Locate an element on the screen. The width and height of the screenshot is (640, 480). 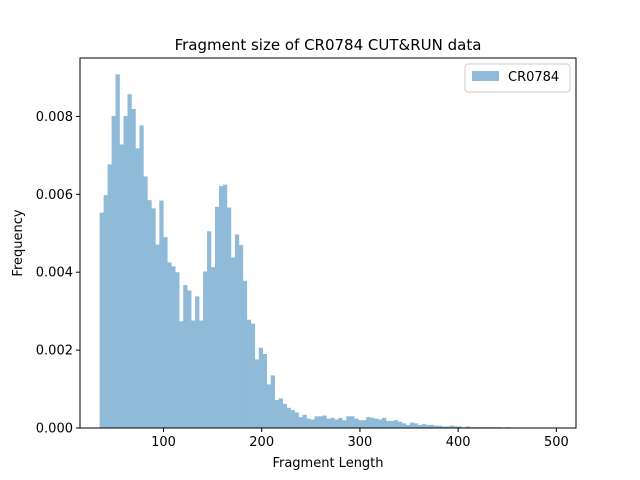
chart-title: Fragment size of CR0784 CUT&RUN data is located at coordinates (328, 45).